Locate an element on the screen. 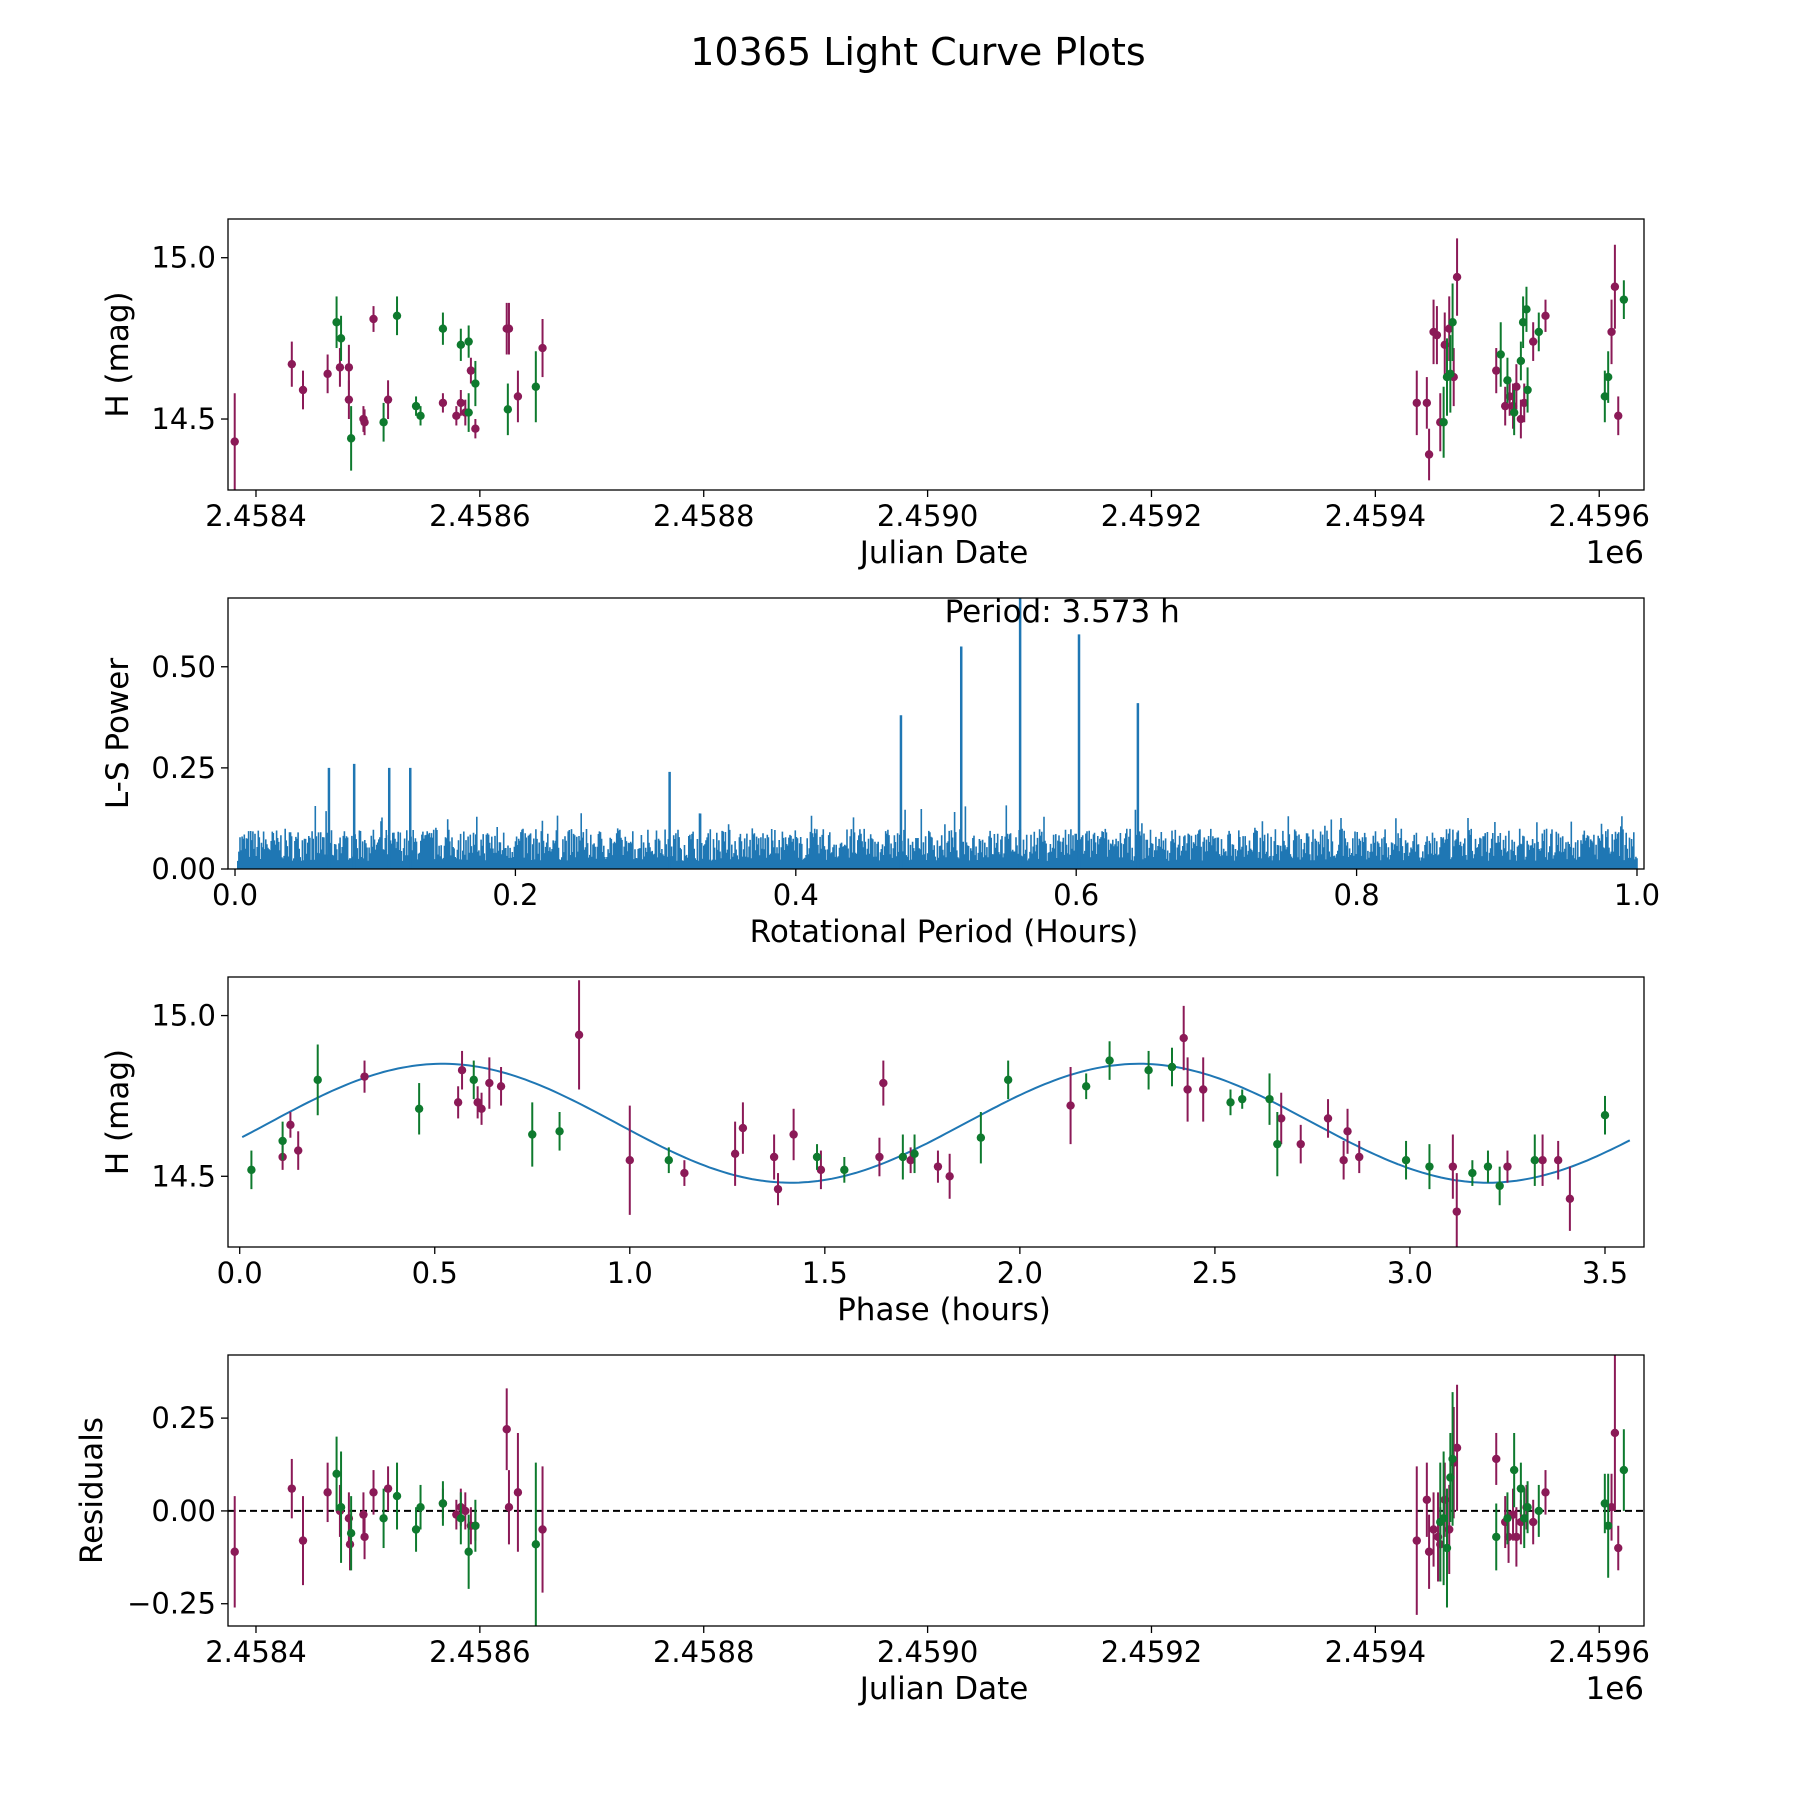 This screenshot has height=1800, width=1800. x-tick-label: 2.4588 is located at coordinates (703, 1652).